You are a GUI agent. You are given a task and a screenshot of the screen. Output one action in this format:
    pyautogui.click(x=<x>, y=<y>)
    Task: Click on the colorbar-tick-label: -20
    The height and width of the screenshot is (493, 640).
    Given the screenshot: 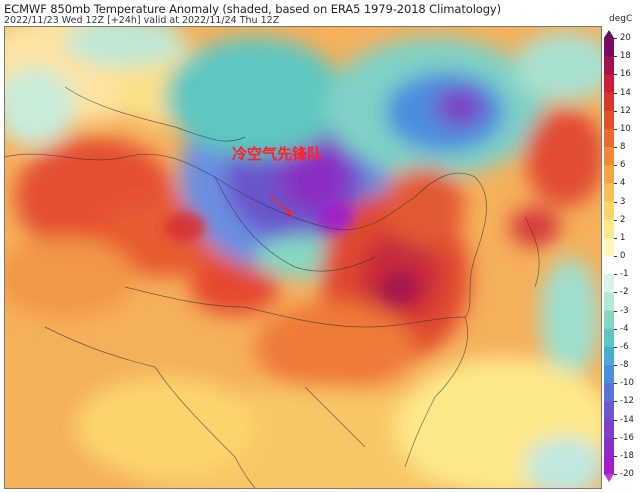 What is the action you would take?
    pyautogui.click(x=627, y=474)
    